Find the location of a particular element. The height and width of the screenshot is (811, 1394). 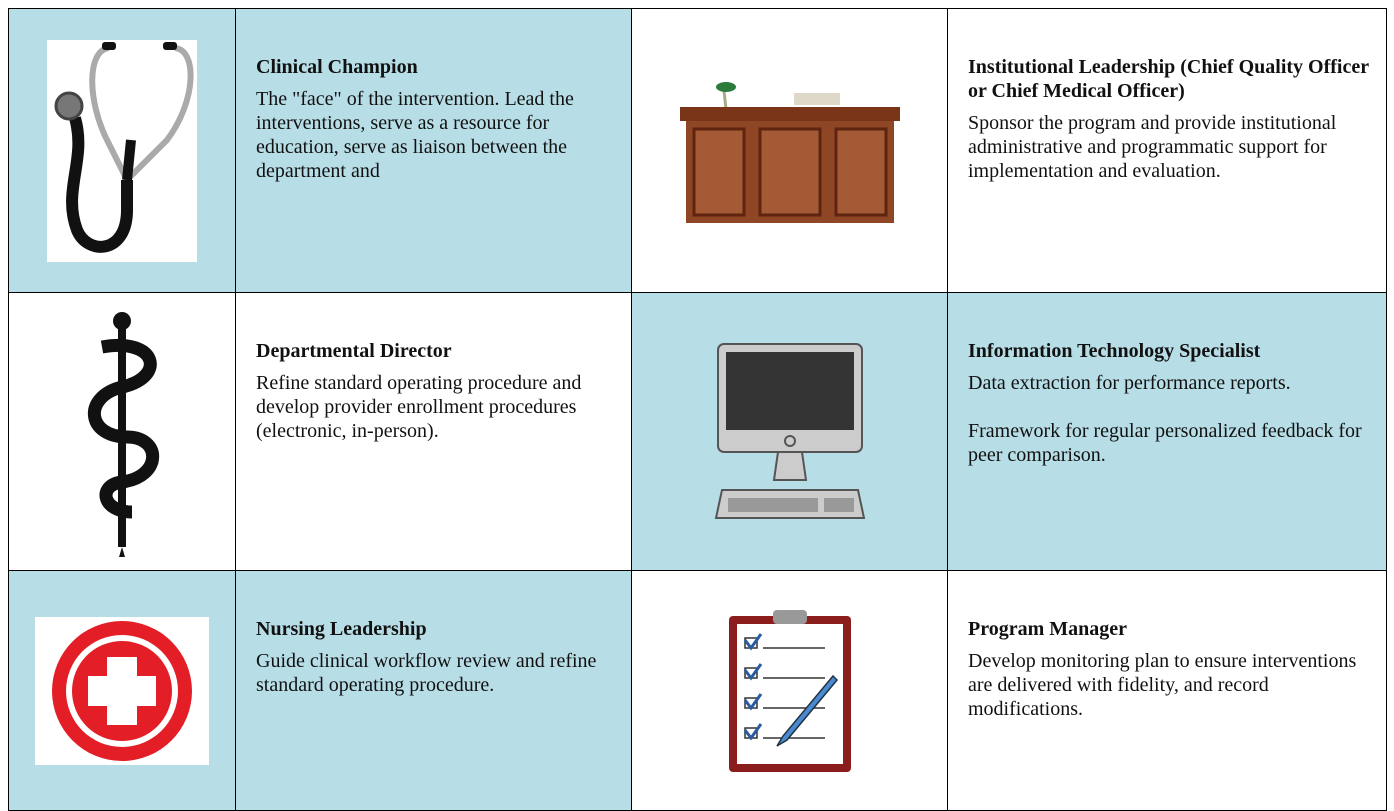

paragraph: Data extraction for performance reports. is located at coordinates (1129, 383).